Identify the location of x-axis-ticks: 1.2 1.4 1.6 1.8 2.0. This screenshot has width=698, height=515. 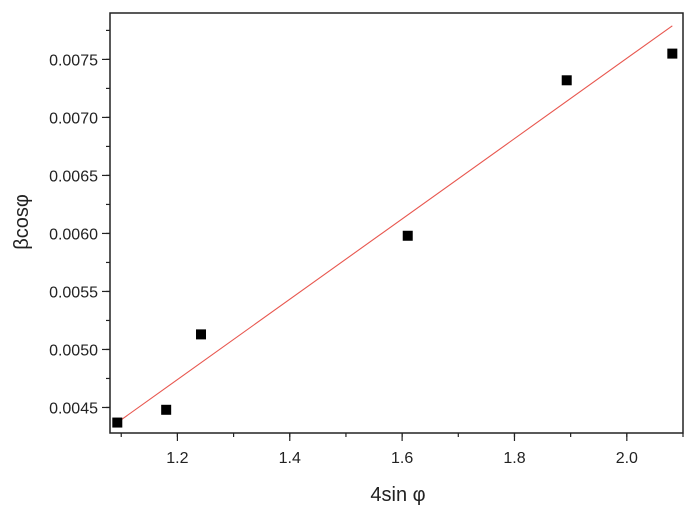
(402, 450).